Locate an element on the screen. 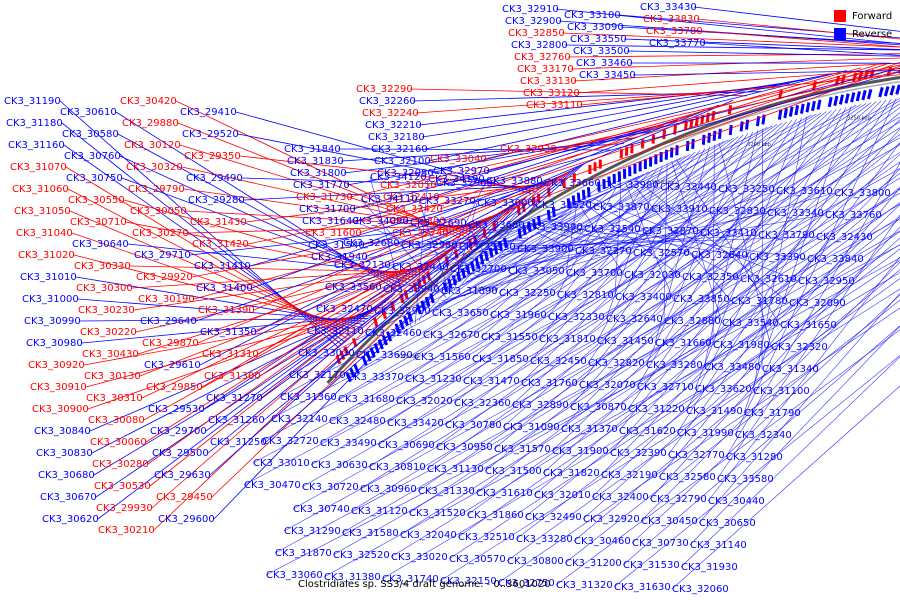 The height and width of the screenshot is (600, 900). gene-label: CK3_30960 is located at coordinates (388, 489).